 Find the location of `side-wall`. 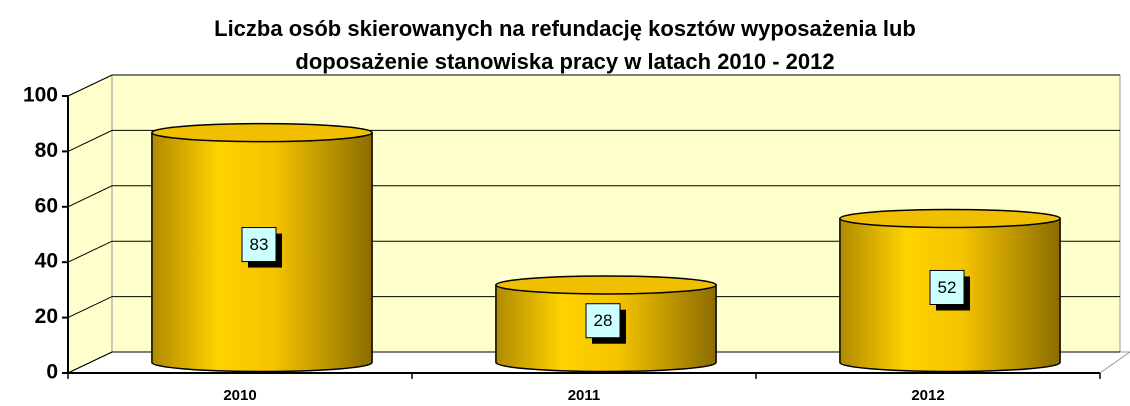

side-wall is located at coordinates (90, 224).